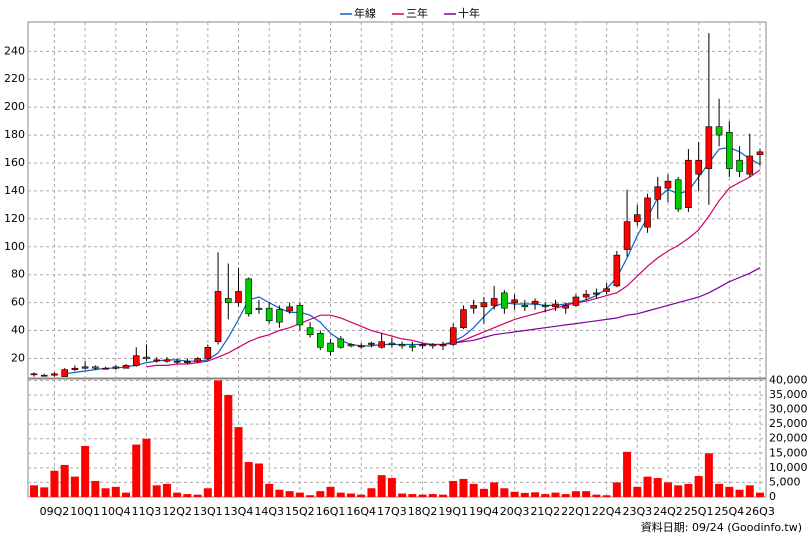 Image resolution: width=808 pixels, height=540 pixels. What do you see at coordinates (668, 511) in the screenshot?
I see `x-tick-label: 24Q2` at bounding box center [668, 511].